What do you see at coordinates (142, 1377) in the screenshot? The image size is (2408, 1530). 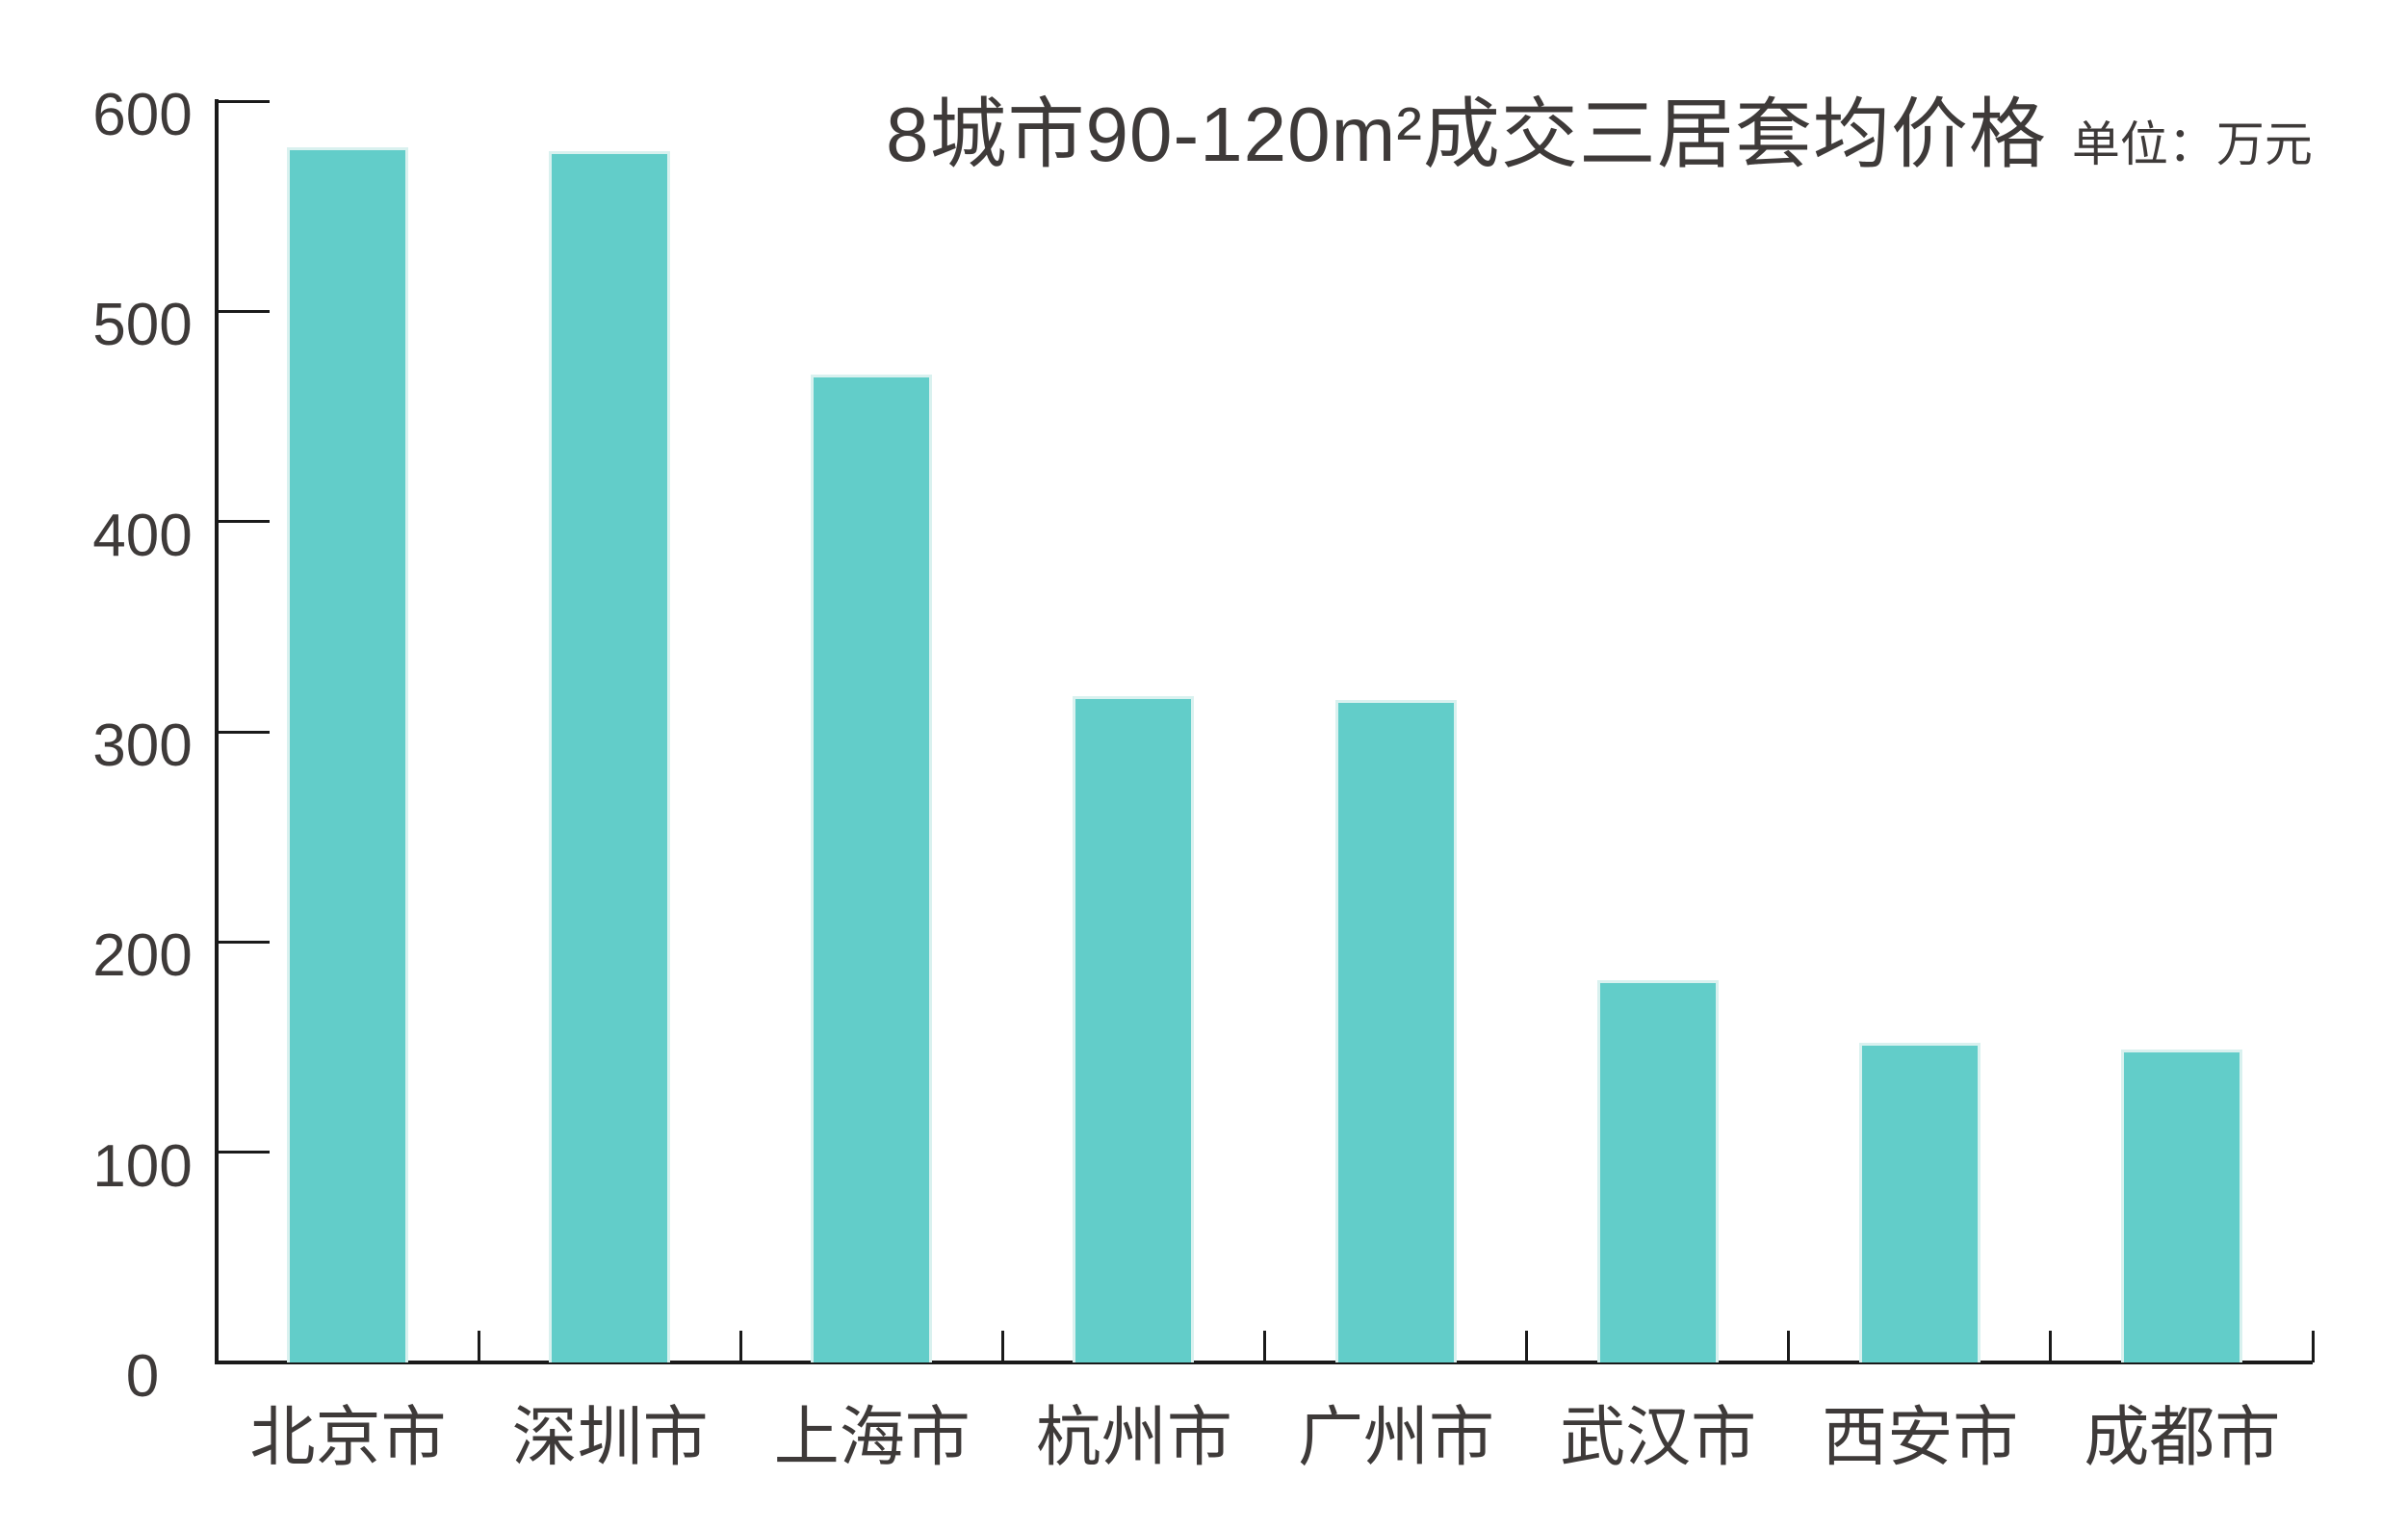 I see `y-tick-label-0: 0` at bounding box center [142, 1377].